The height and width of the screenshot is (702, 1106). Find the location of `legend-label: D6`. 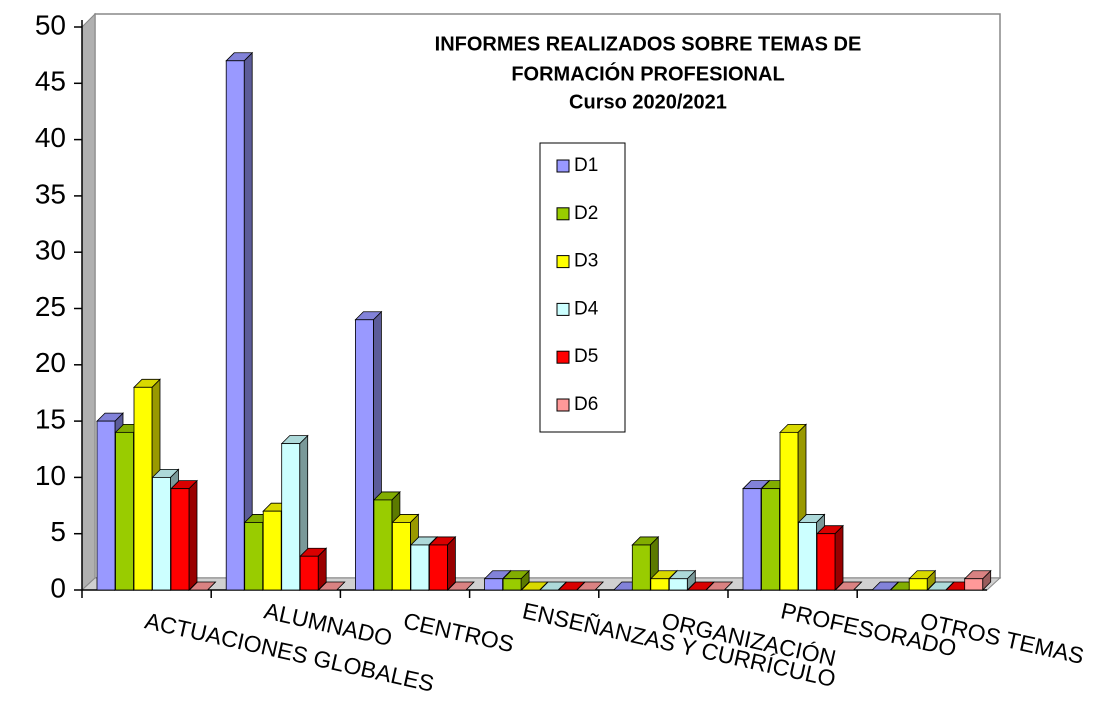

legend-label: D6 is located at coordinates (586, 404).